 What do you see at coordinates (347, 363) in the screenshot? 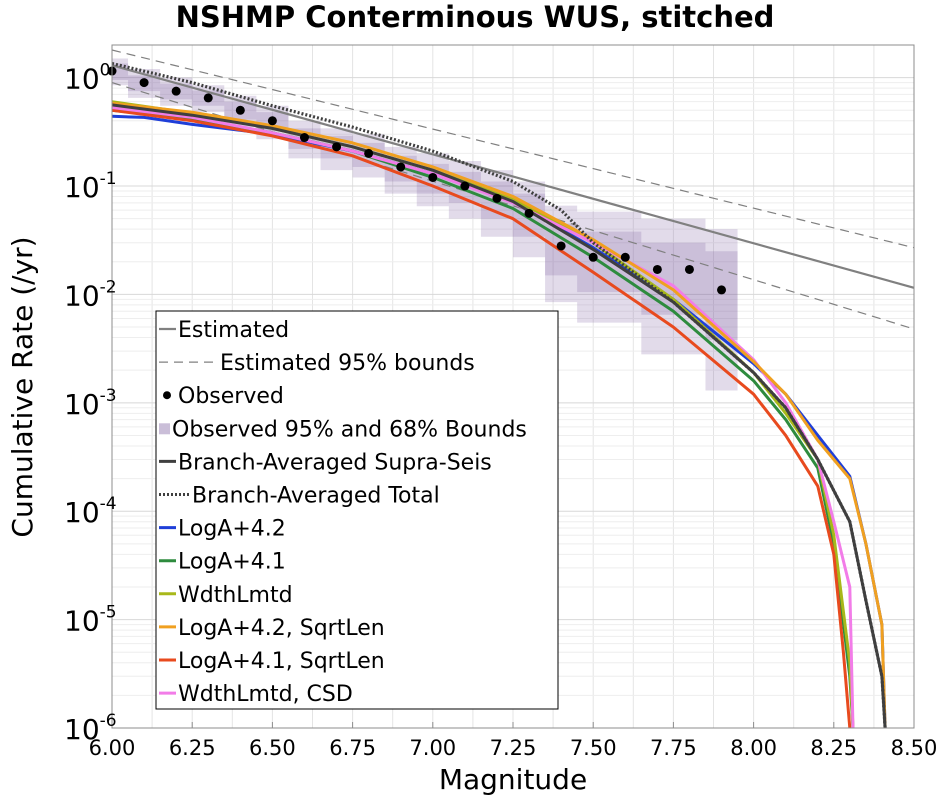
I see `legend-label: Estimated 95% bounds` at bounding box center [347, 363].